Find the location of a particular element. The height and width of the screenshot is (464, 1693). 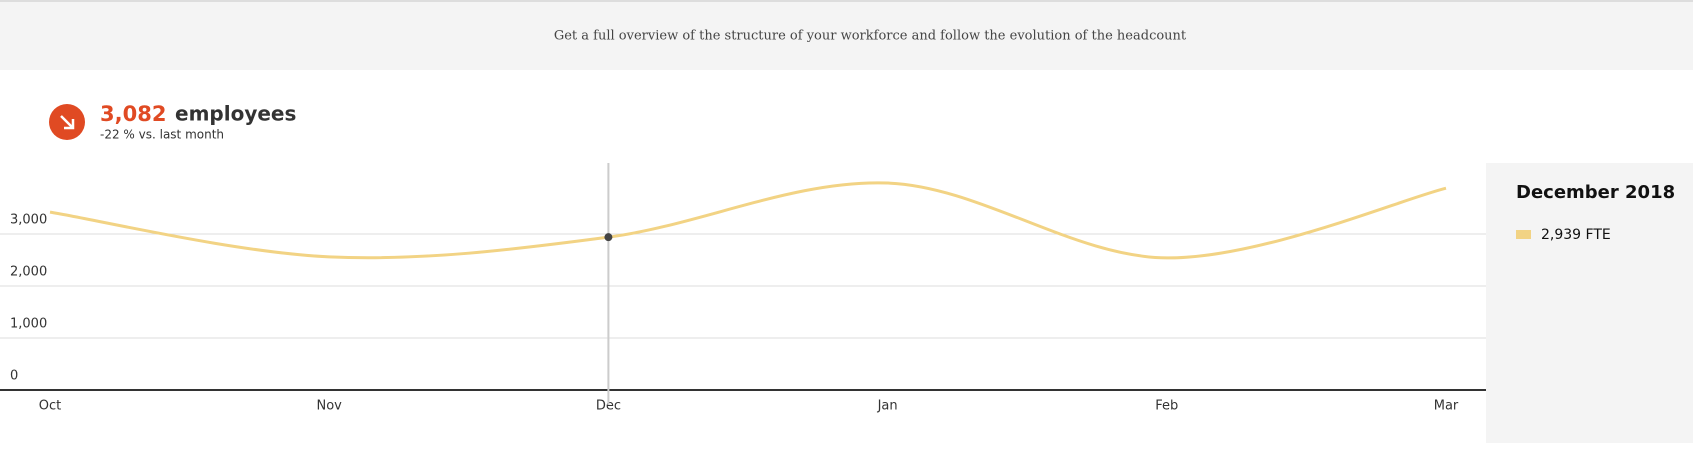

x-tick-label: Jan is located at coordinates (887, 406).